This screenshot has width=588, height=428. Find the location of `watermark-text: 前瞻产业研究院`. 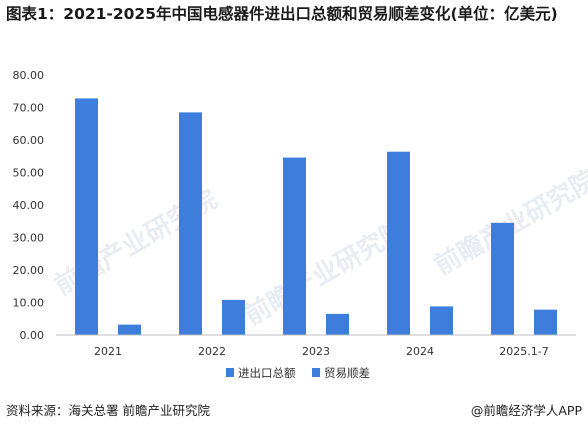

watermark-text: 前瞻产业研究院 is located at coordinates (325, 273).